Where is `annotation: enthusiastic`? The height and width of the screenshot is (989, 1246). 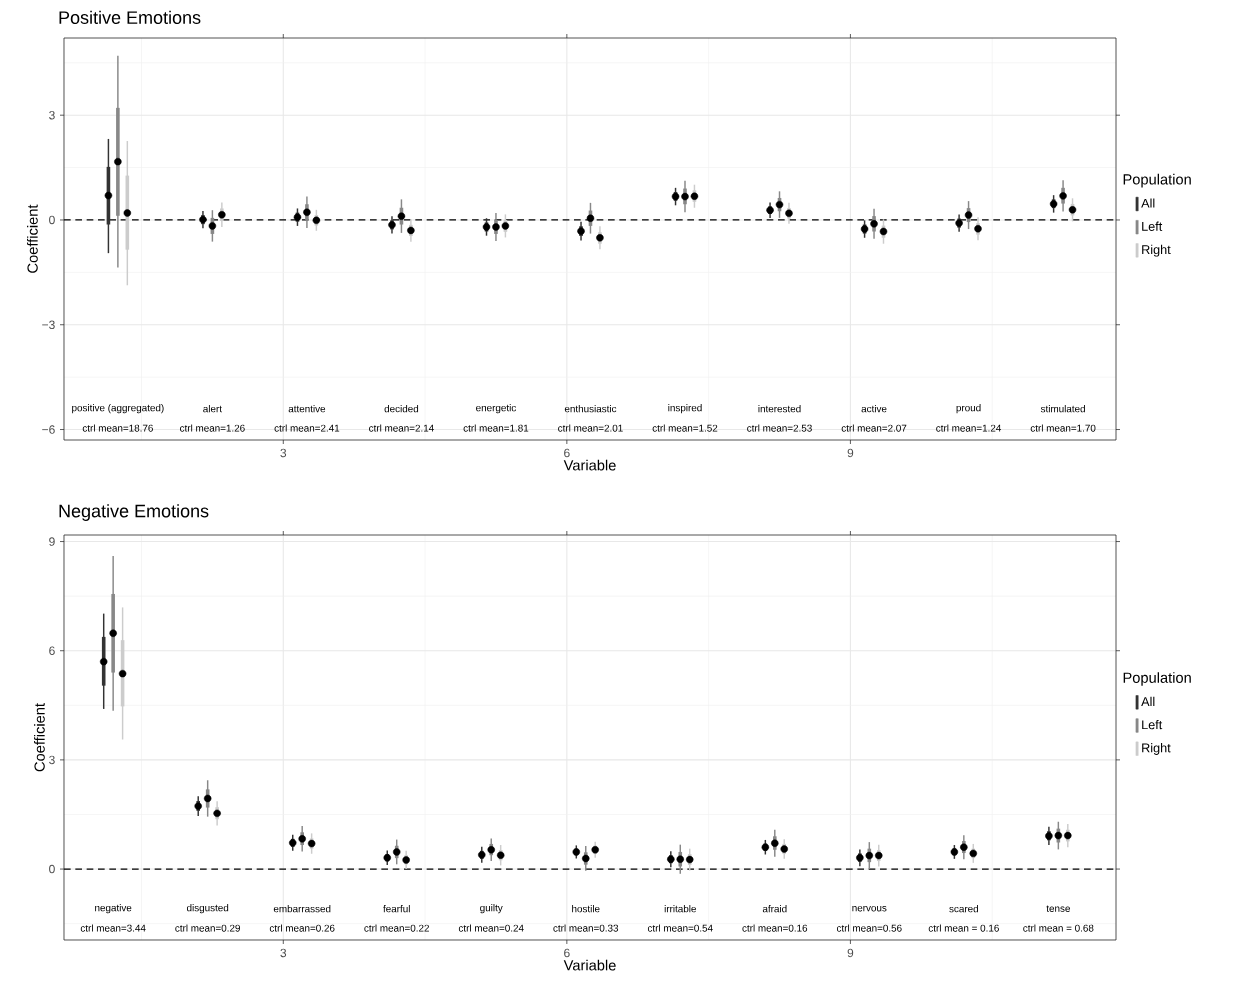 annotation: enthusiastic is located at coordinates (590, 409).